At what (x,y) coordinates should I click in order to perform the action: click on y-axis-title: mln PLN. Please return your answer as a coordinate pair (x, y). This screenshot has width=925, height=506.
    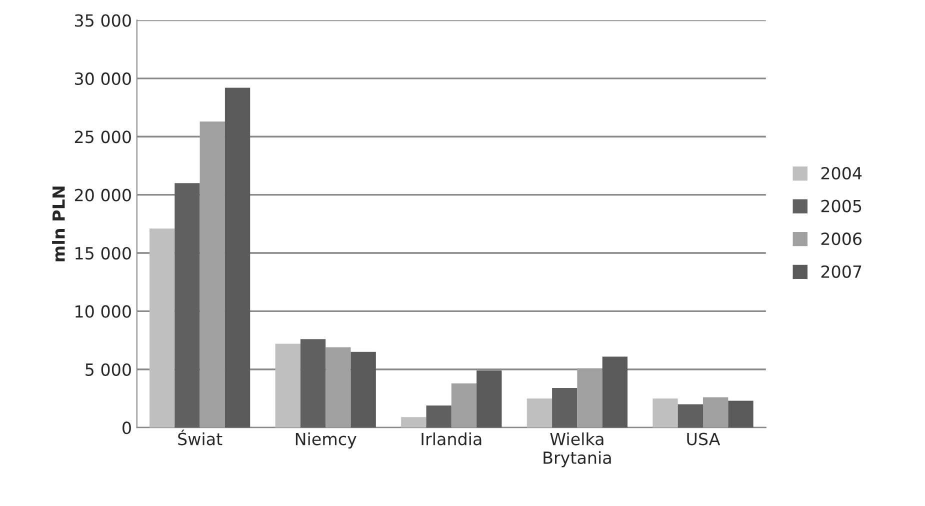
    Looking at the image, I should click on (58, 224).